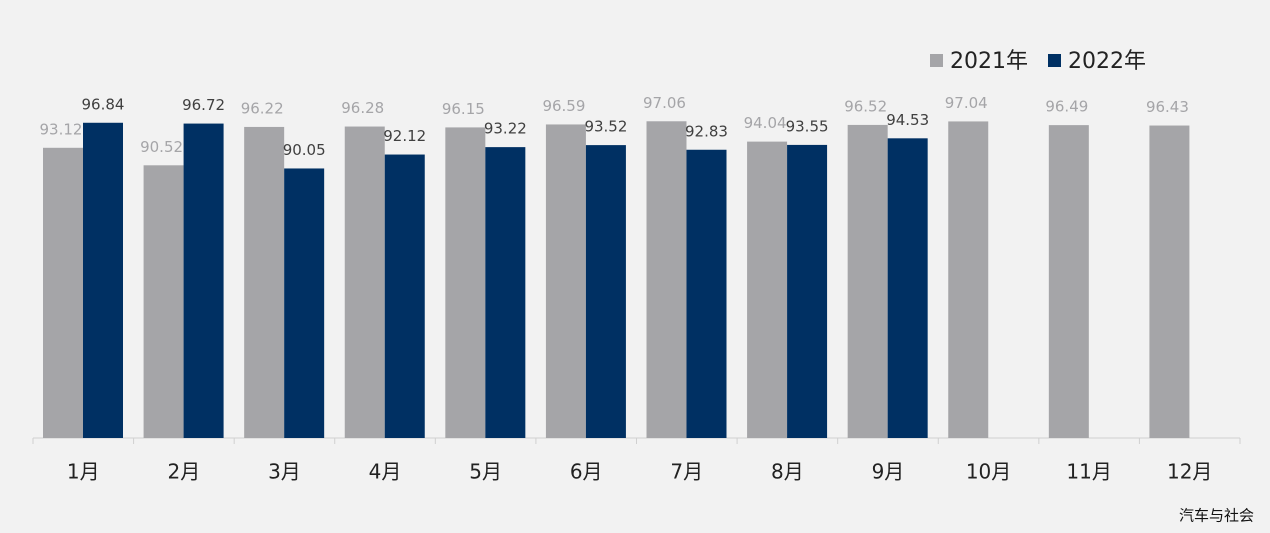 Image resolution: width=1270 pixels, height=533 pixels. Describe the element at coordinates (161, 147) in the screenshot. I see `value-label: 90.52` at that location.